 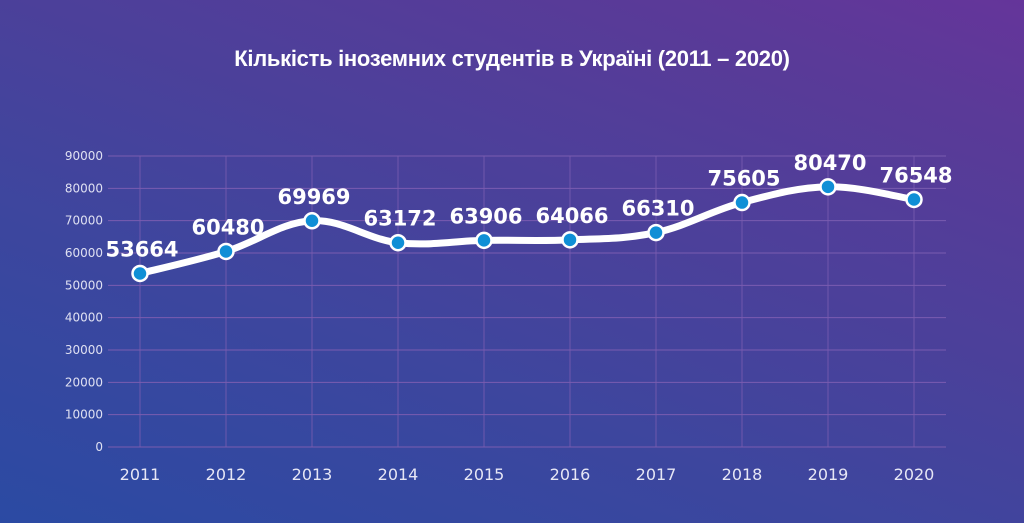 I want to click on x-tick-label: 2013, so click(x=312, y=474).